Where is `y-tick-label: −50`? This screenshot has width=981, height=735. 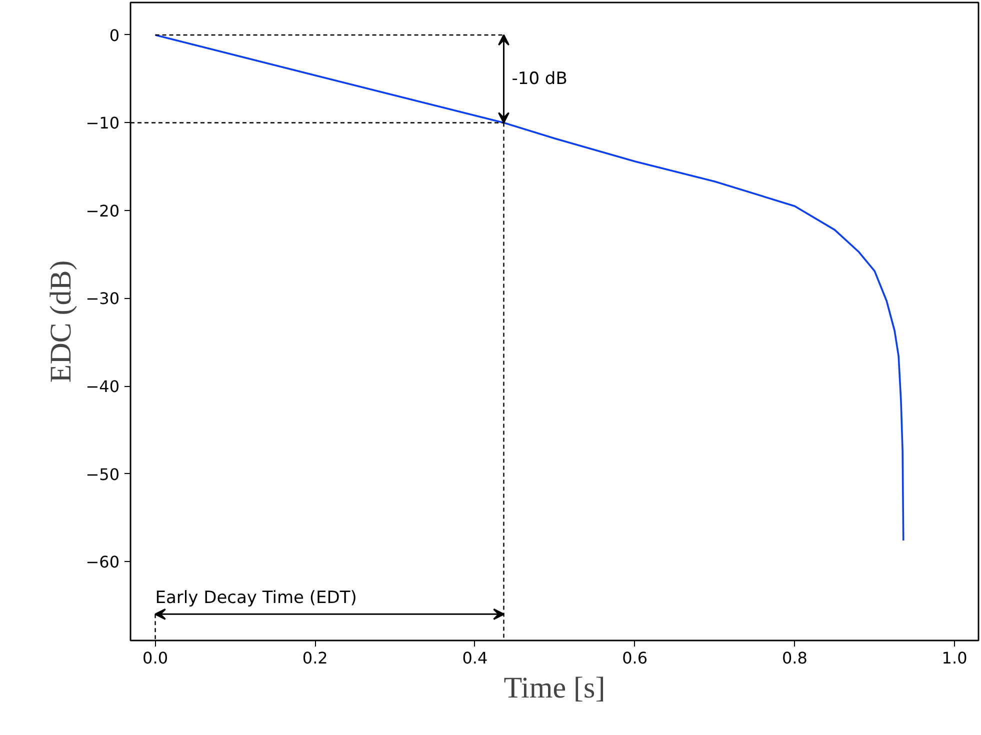
y-tick-label: −50 is located at coordinates (103, 474).